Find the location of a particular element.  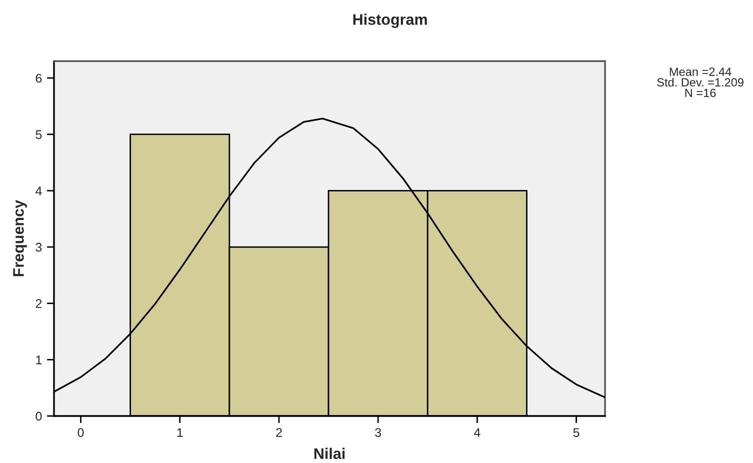

y-tick-label: 6 is located at coordinates (39, 78).